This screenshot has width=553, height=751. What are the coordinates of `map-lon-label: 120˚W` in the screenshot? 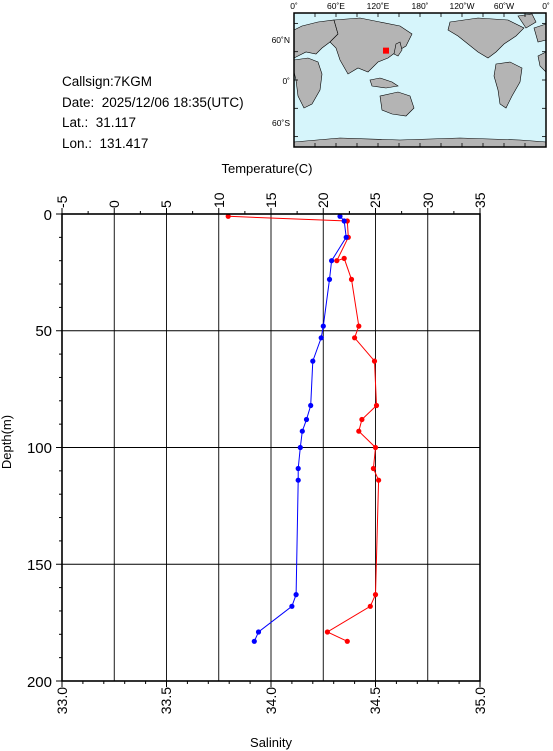 It's located at (461, 6).